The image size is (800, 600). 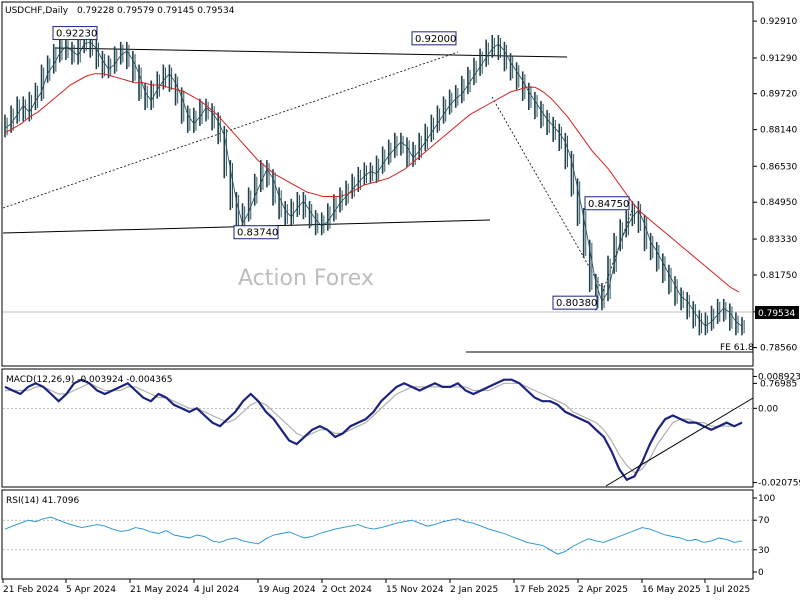 What do you see at coordinates (764, 521) in the screenshot?
I see `rsi-tick-label: 70` at bounding box center [764, 521].